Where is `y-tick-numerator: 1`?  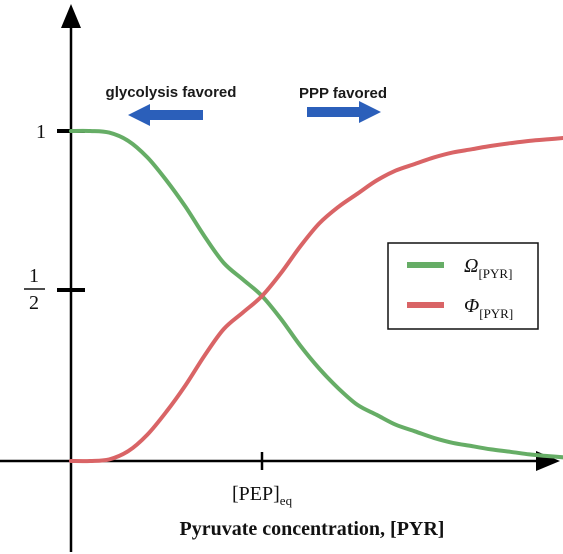 y-tick-numerator: 1 is located at coordinates (34, 276).